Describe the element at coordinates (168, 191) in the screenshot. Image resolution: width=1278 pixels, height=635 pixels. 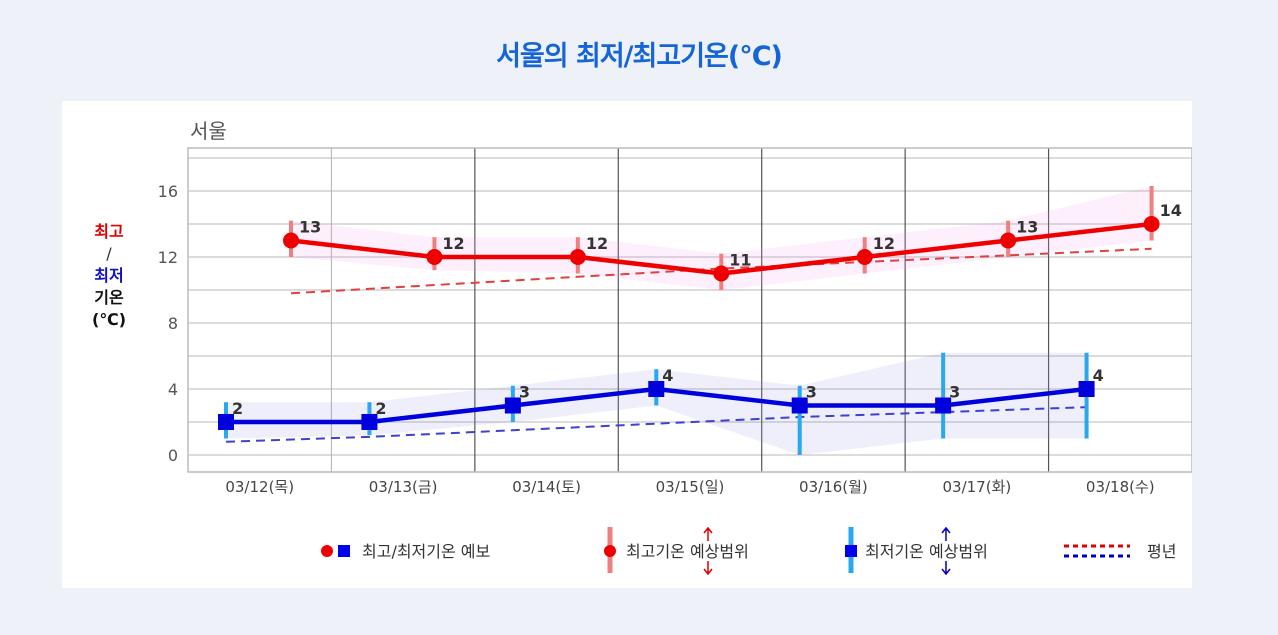
I see `y-tick-label: 16` at that location.